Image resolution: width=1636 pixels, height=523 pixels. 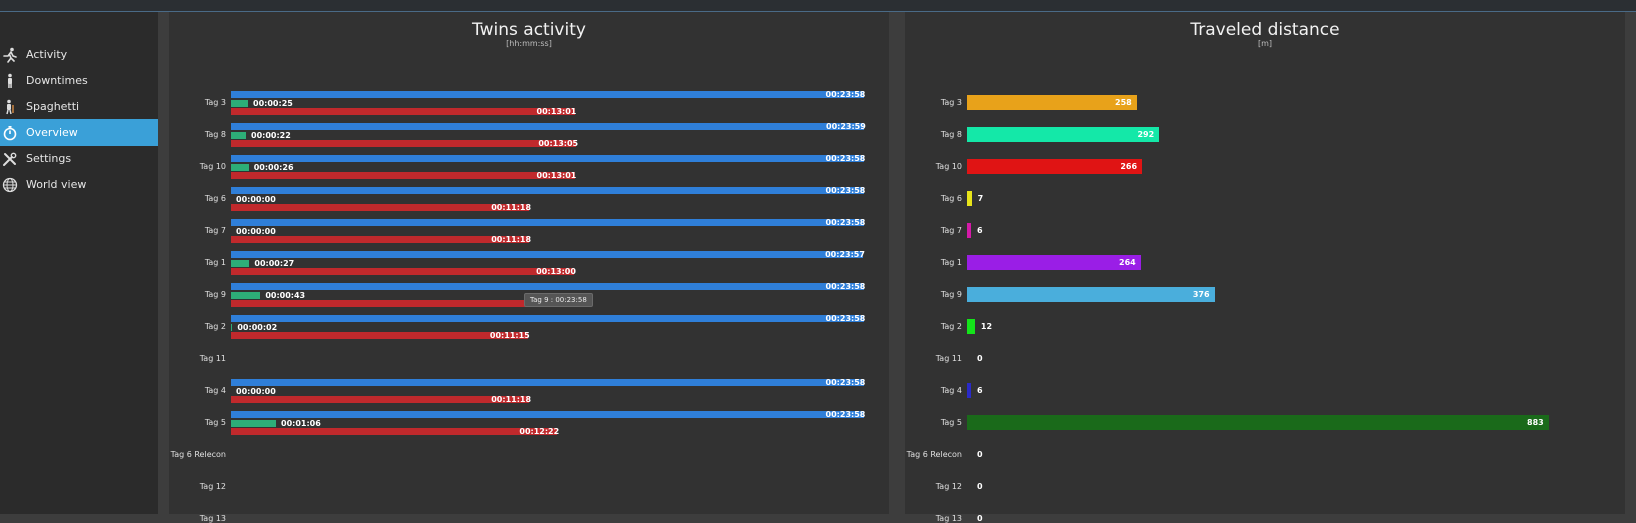 I want to click on sidebar-item-label: Spaghetti, so click(x=53, y=106).